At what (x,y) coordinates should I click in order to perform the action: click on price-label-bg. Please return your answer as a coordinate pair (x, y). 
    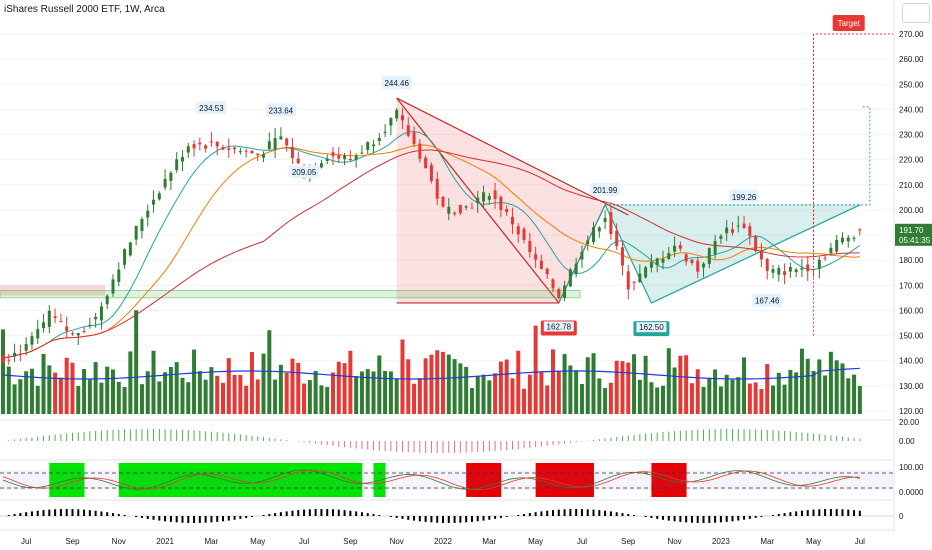
    Looking at the image, I should click on (280, 110).